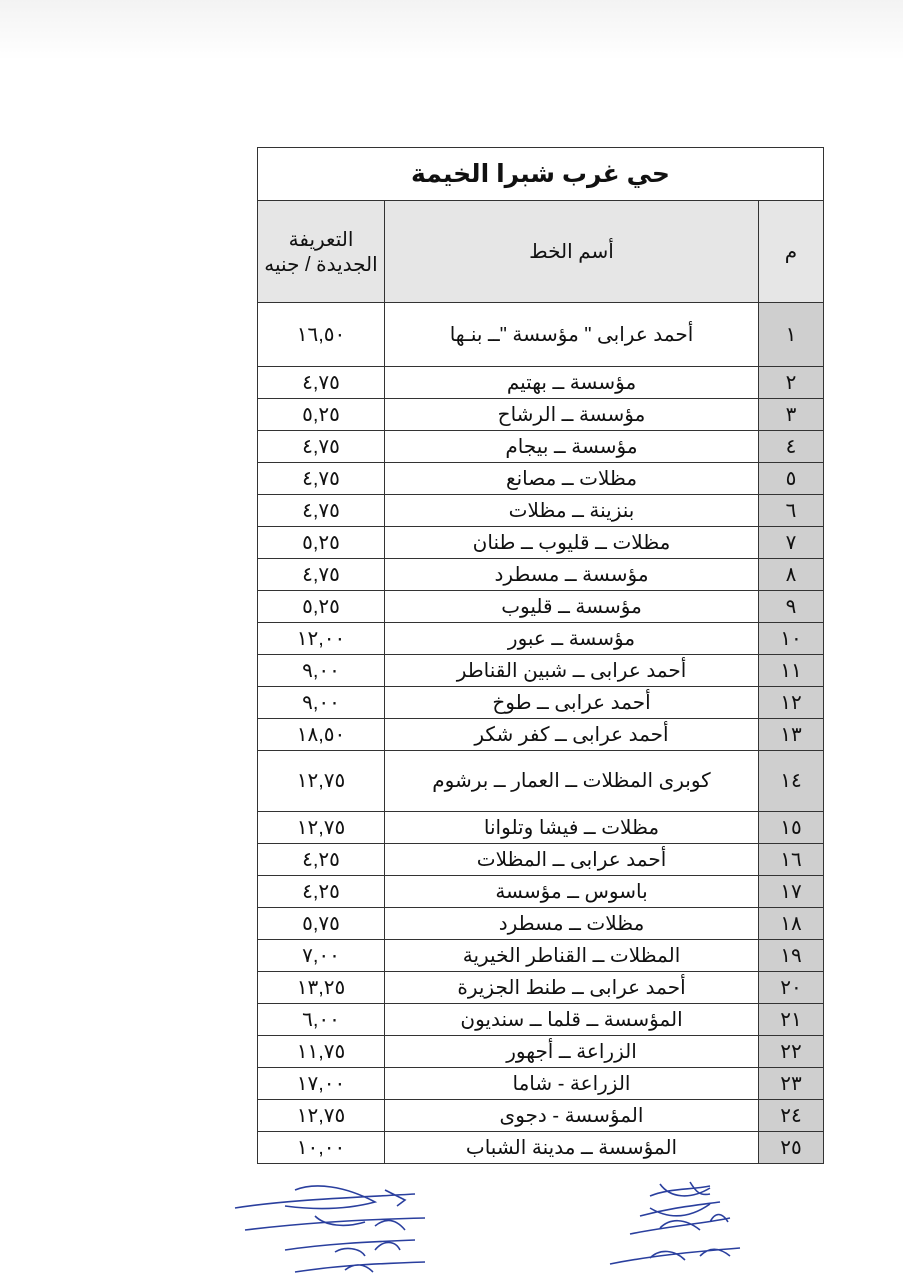 The width and height of the screenshot is (903, 1280). I want to click on table-row: ٣ مؤسسة ــ الرشاح ٥,٢٥, so click(540, 414).